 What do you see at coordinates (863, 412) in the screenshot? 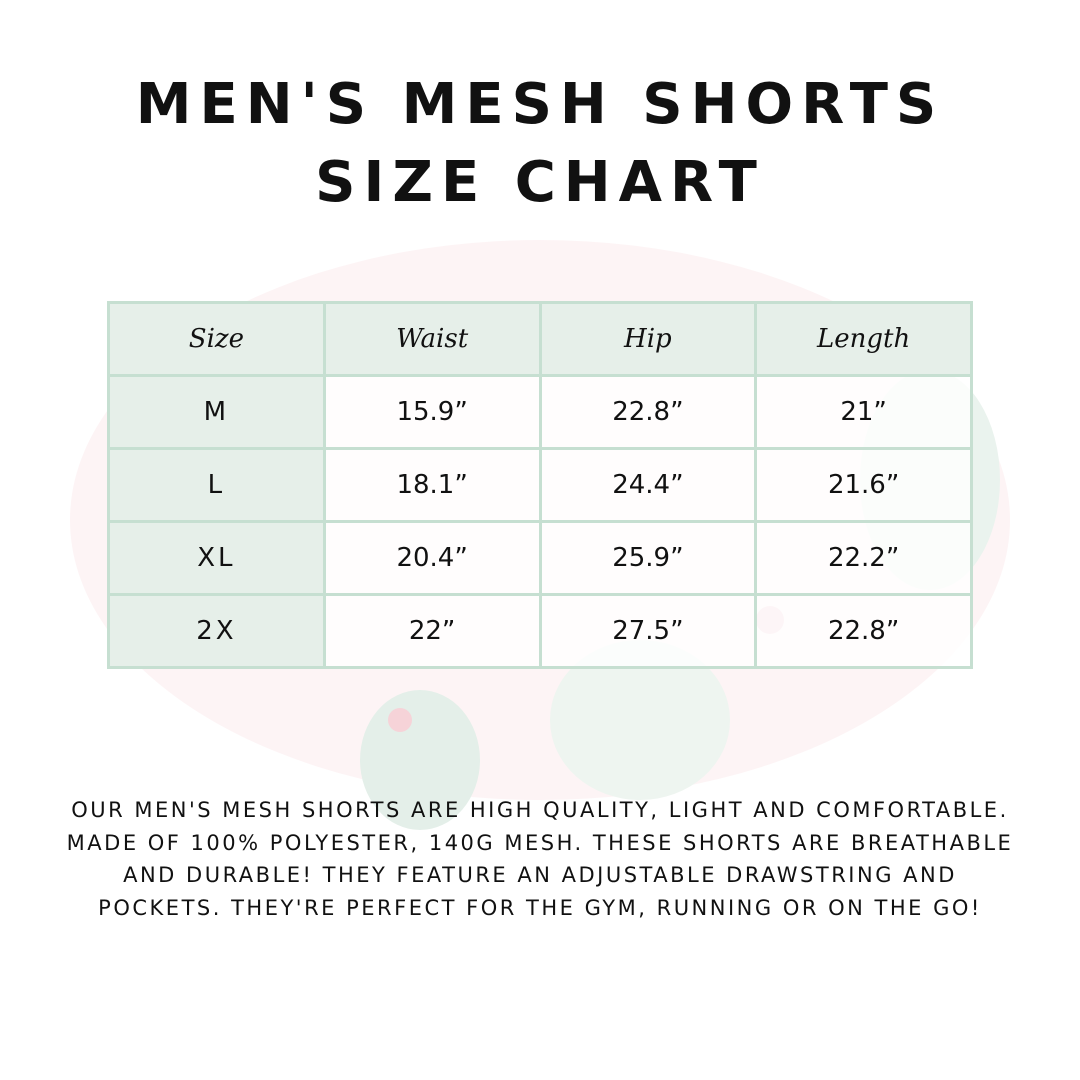
I see `length-cell: 21”` at bounding box center [863, 412].